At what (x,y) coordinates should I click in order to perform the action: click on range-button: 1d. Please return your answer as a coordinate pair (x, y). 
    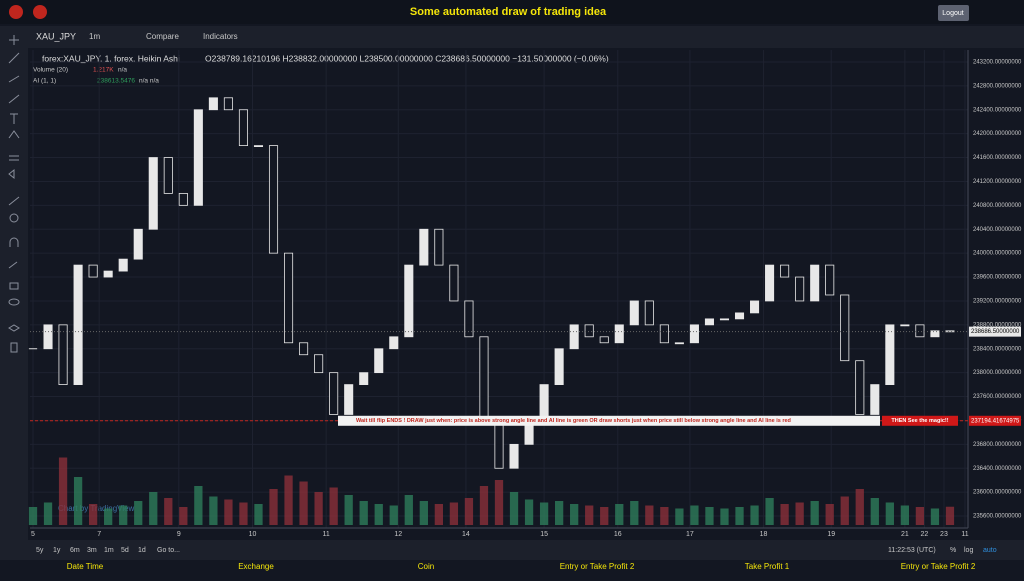
    Looking at the image, I should click on (142, 550).